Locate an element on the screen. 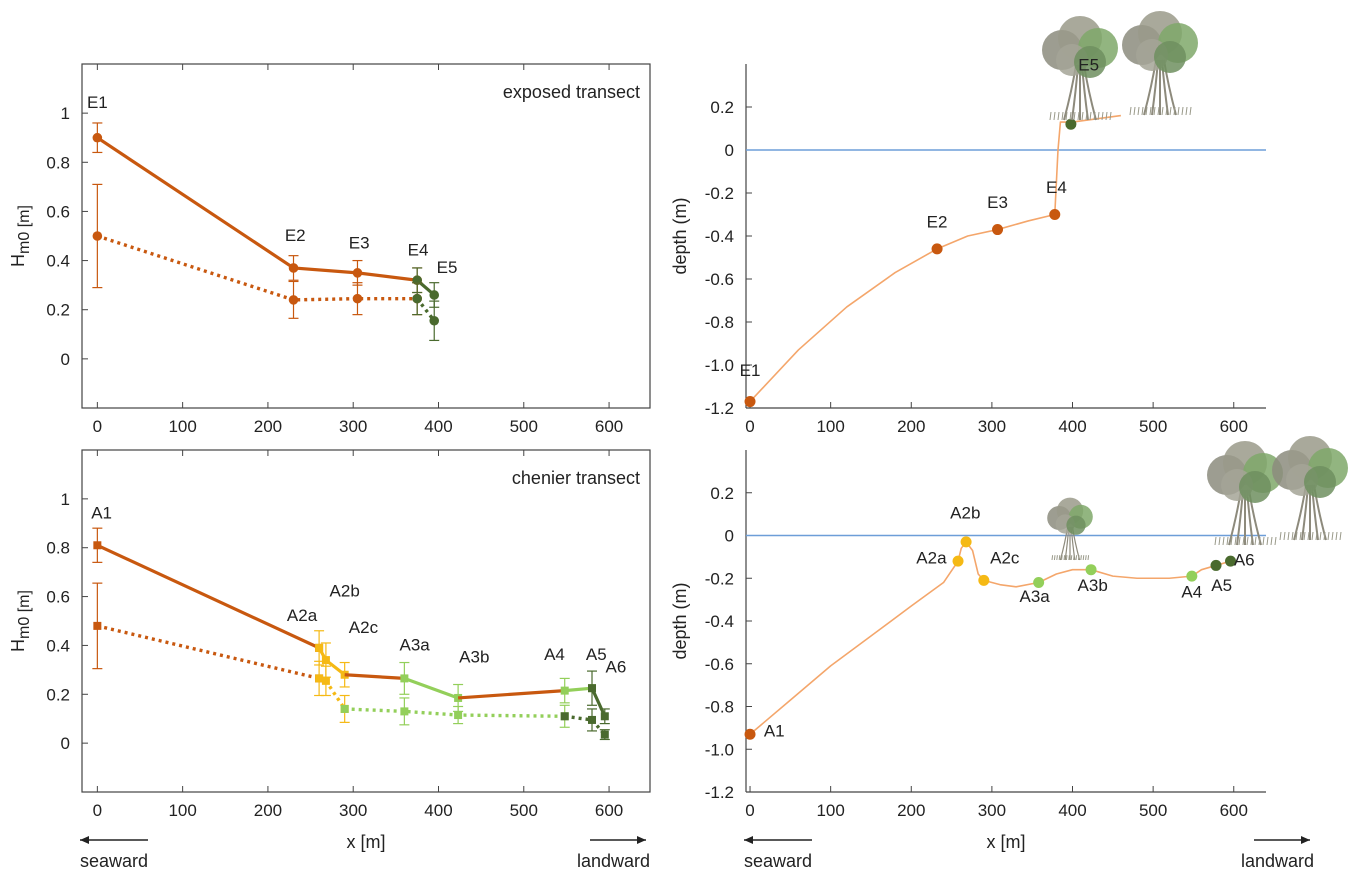 The image size is (1368, 876). x-axis-label: x [m] is located at coordinates (366, 842).